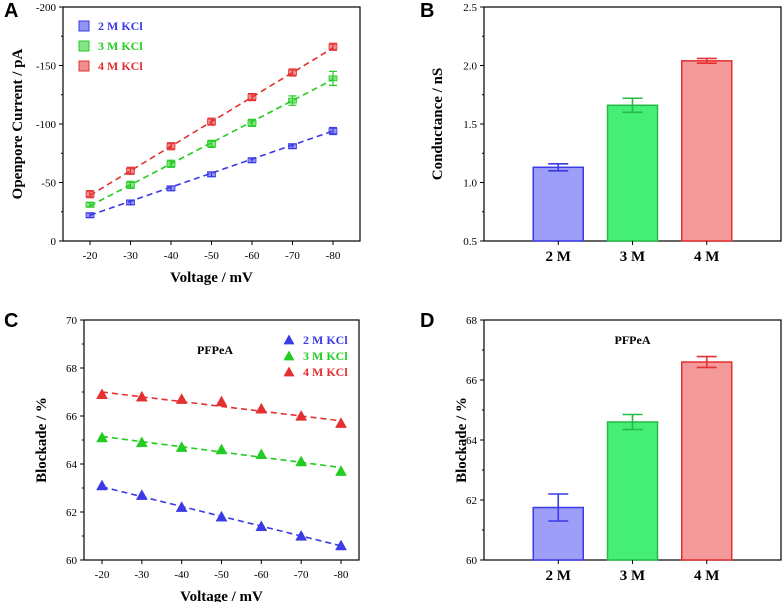 This screenshot has height=602, width=782. Describe the element at coordinates (46, 67) in the screenshot. I see `y-tick-label-A-3: -150` at that location.